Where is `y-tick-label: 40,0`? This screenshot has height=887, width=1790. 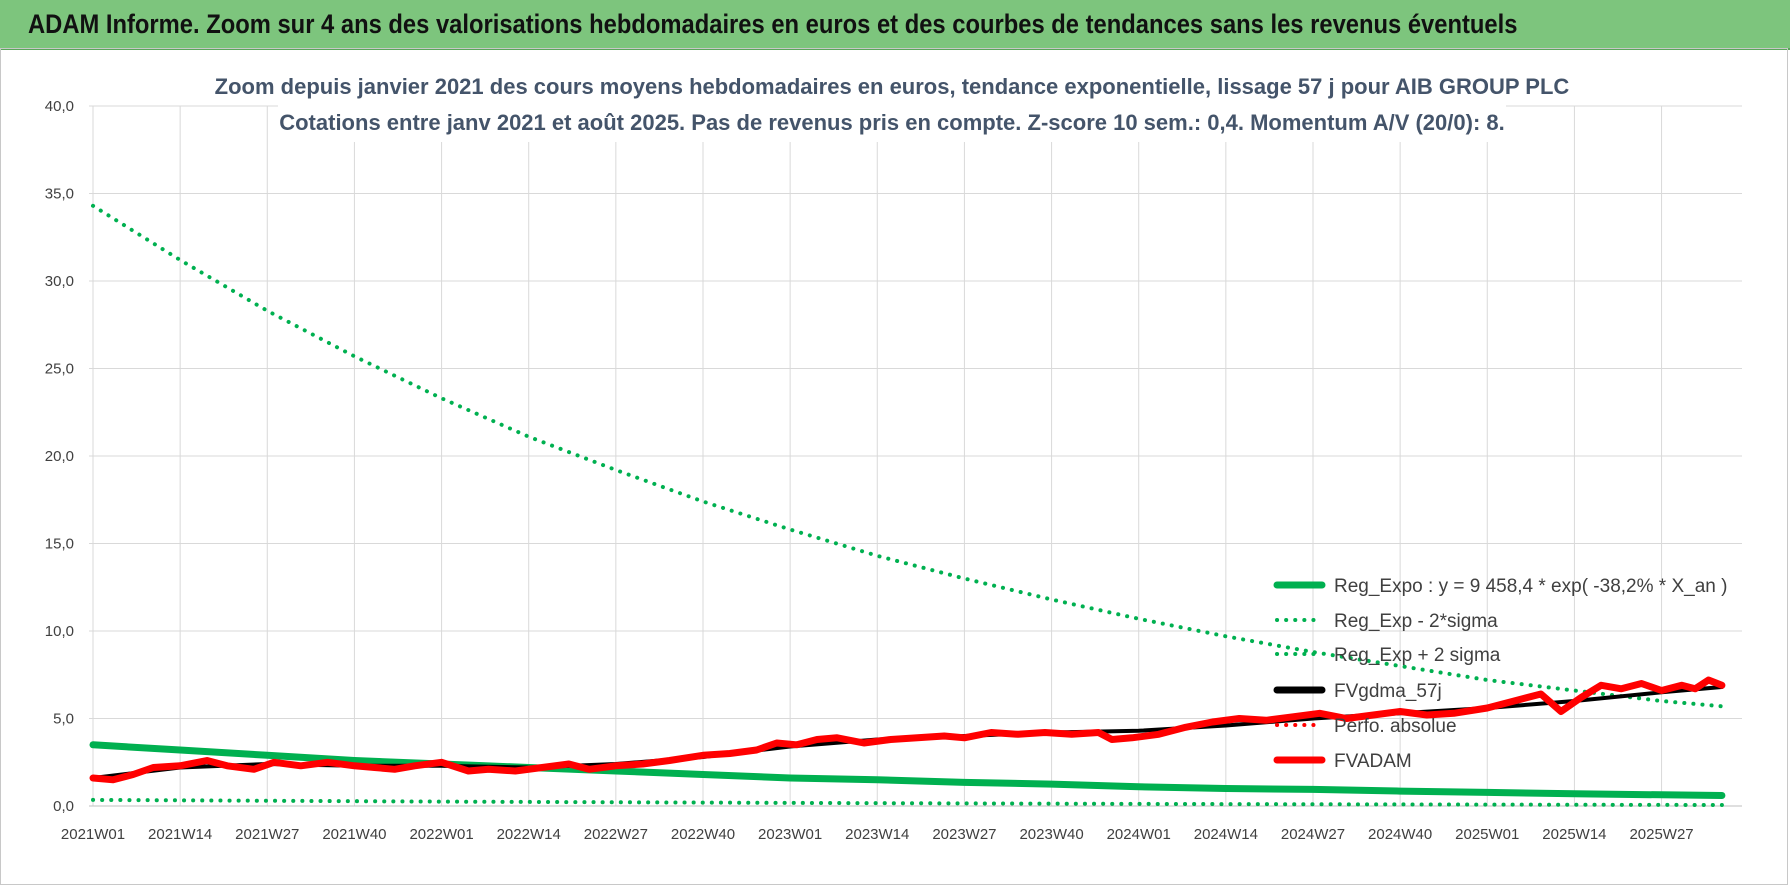
y-tick-label: 40,0 is located at coordinates (59, 106).